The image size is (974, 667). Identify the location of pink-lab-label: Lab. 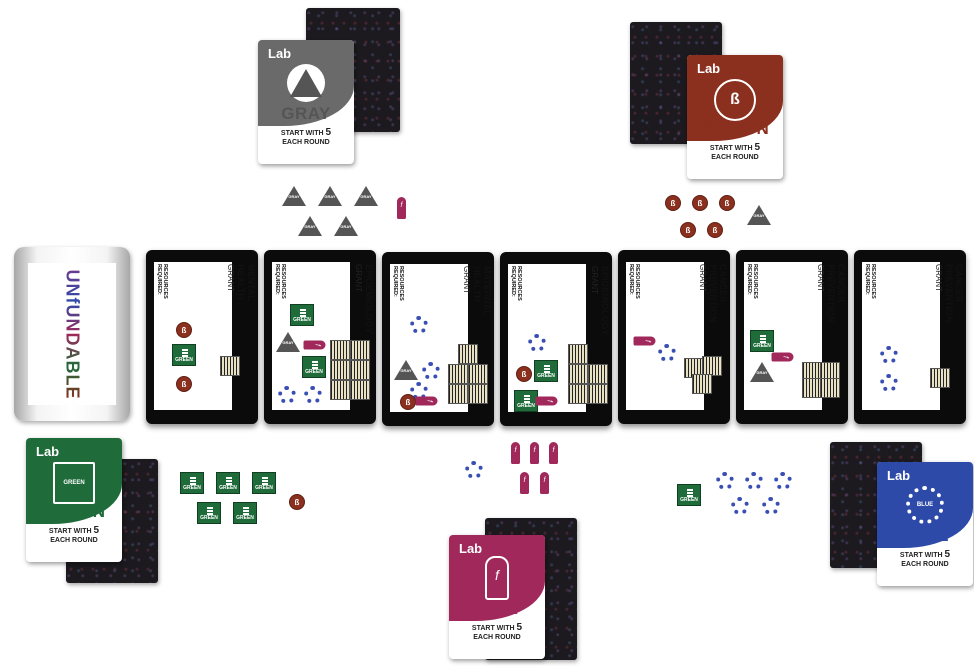
(471, 548).